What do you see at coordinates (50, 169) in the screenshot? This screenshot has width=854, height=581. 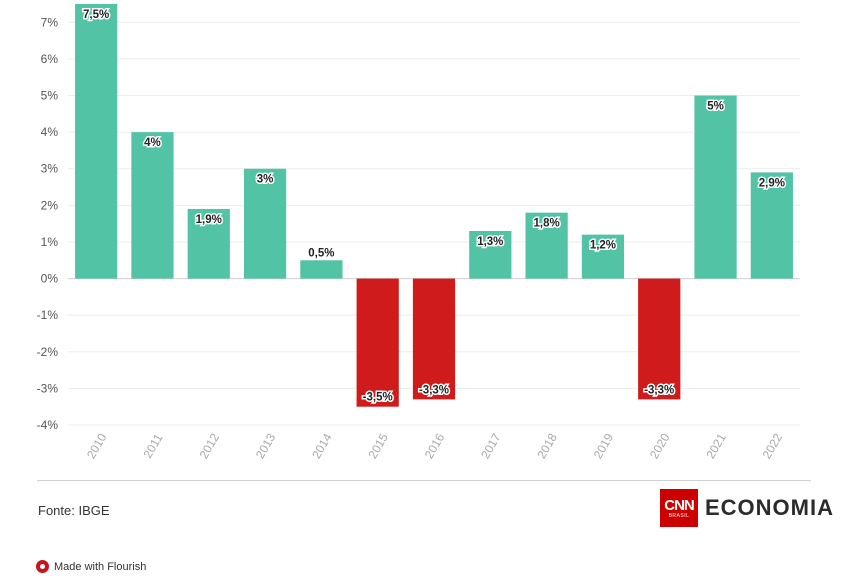 I see `y-tick-label: 3%` at bounding box center [50, 169].